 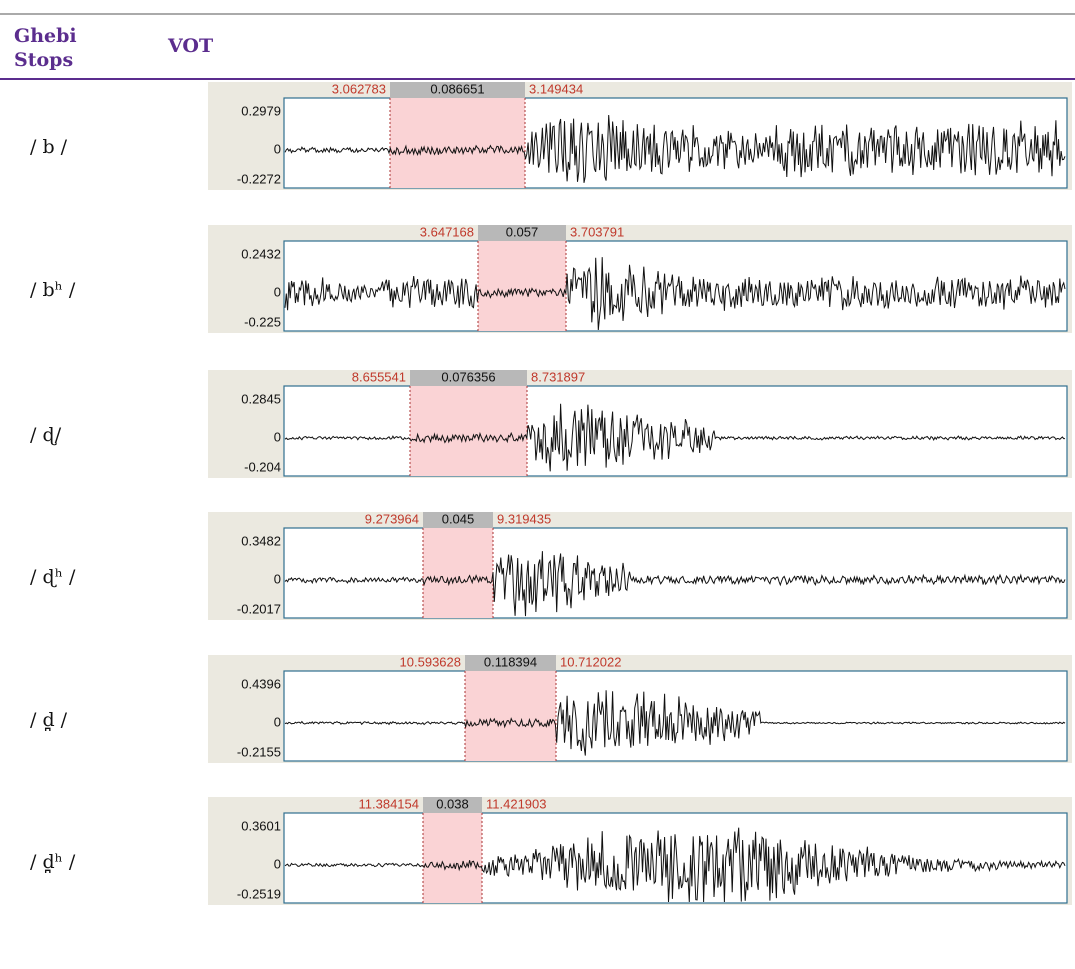 What do you see at coordinates (590, 661) in the screenshot?
I see `end-time: 10.712022` at bounding box center [590, 661].